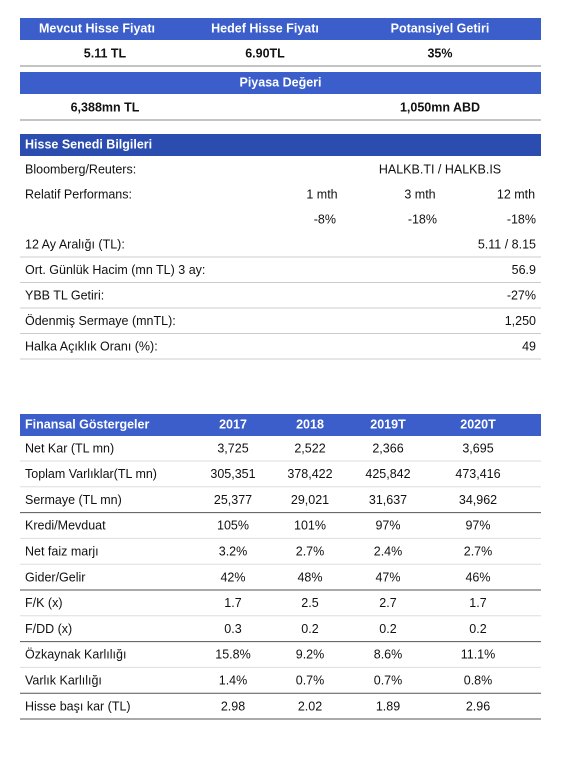 The height and width of the screenshot is (772, 586). Describe the element at coordinates (232, 577) in the screenshot. I see `cell: 42%` at that location.